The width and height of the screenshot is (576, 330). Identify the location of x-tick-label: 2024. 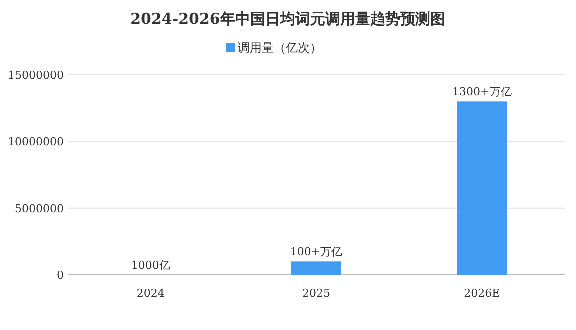
(150, 293).